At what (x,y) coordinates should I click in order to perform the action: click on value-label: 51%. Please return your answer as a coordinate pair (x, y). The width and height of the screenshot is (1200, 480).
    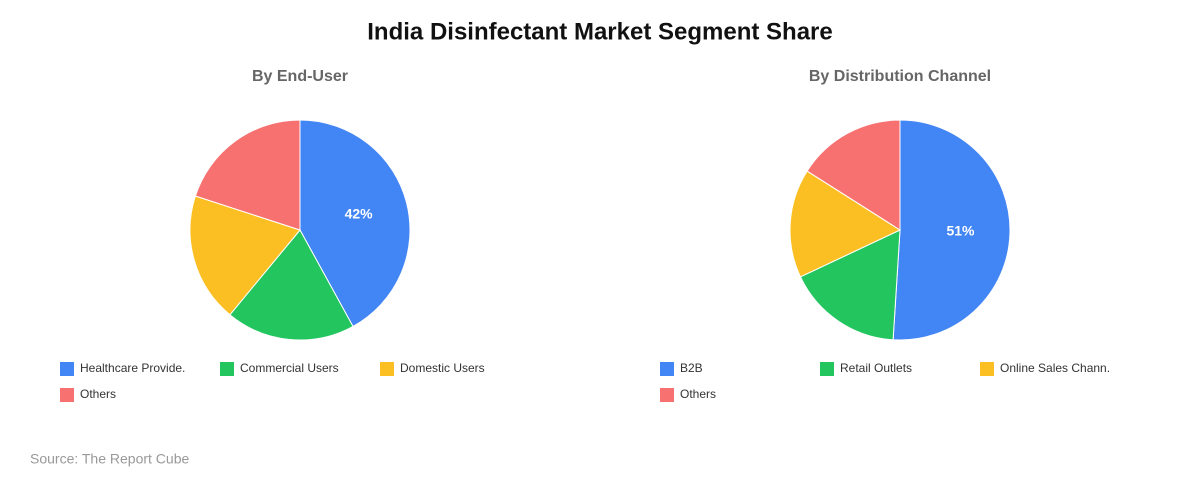
    Looking at the image, I should click on (960, 231).